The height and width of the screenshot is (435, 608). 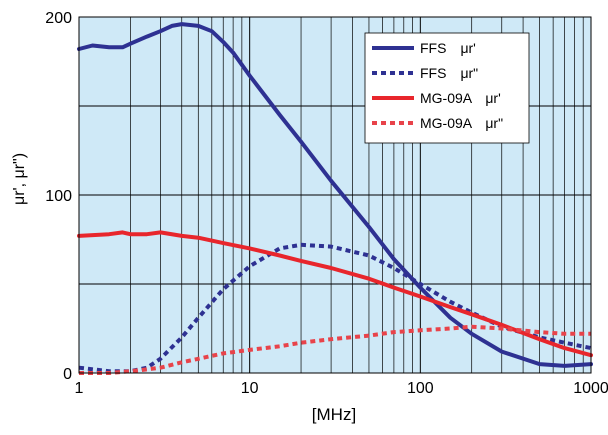 What do you see at coordinates (449, 73) in the screenshot?
I see `legend-label-2: FFS μr"` at bounding box center [449, 73].